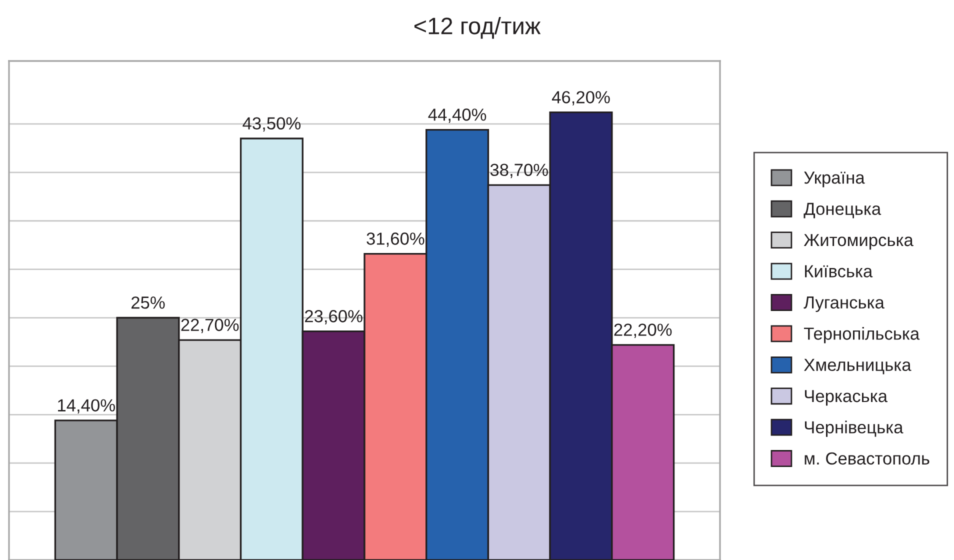 Image resolution: width=954 pixels, height=560 pixels. I want to click on data-label: 46,20%, so click(581, 98).